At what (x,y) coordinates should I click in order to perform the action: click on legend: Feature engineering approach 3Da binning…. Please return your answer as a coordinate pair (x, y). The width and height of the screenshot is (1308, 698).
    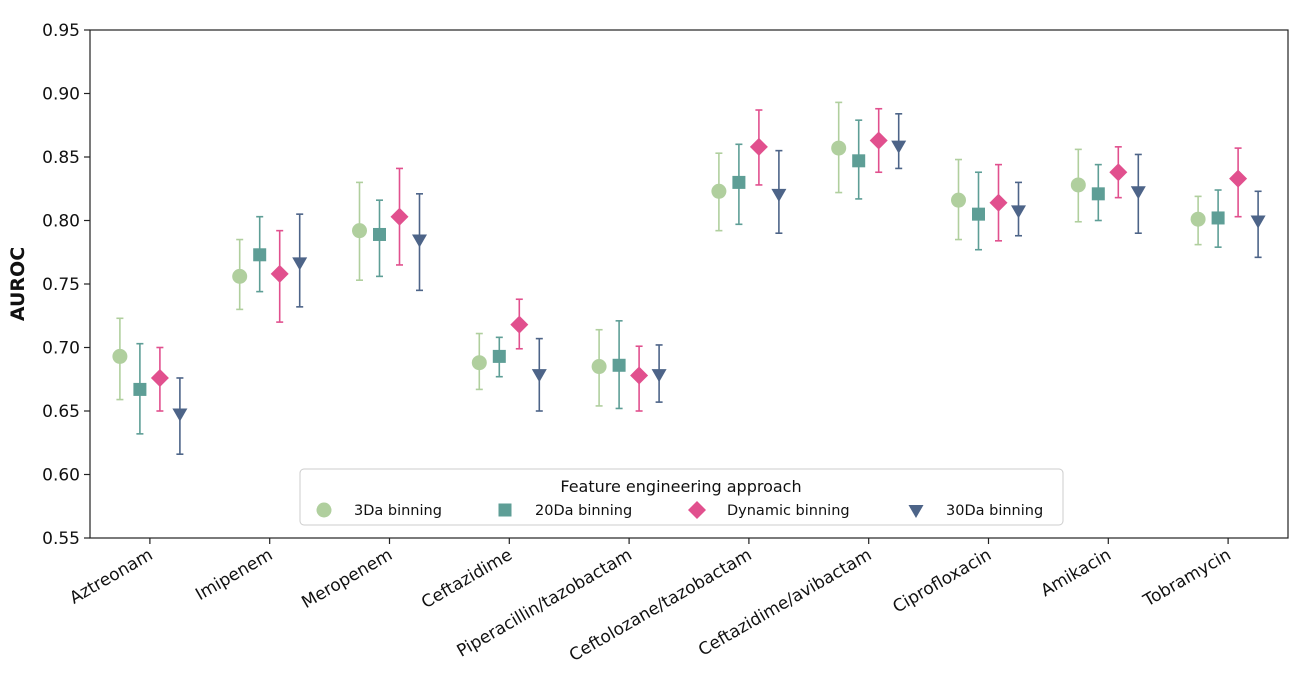
    Looking at the image, I should click on (681, 497).